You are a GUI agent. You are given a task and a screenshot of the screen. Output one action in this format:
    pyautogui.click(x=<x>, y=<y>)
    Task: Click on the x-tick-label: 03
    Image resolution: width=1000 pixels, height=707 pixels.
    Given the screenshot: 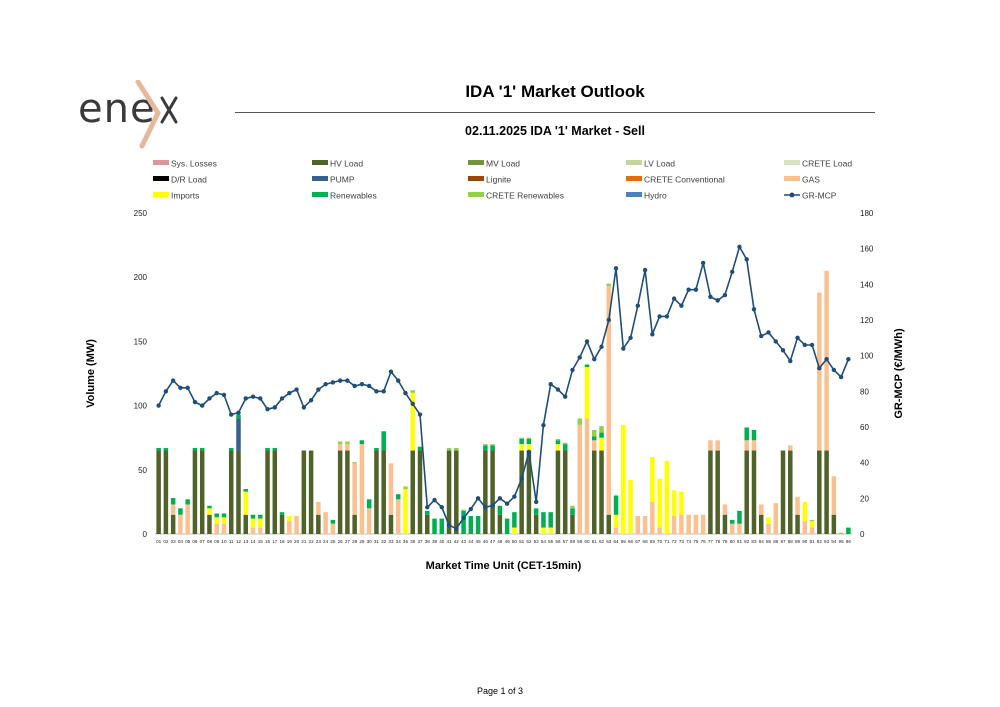 What is the action you would take?
    pyautogui.click(x=174, y=541)
    